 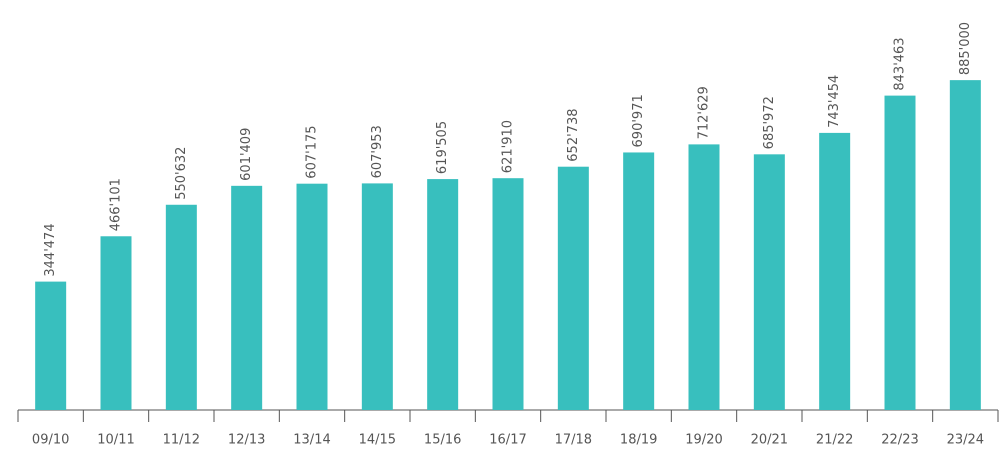 What do you see at coordinates (834, 440) in the screenshot?
I see `x-tick-label: 21/22` at bounding box center [834, 440].